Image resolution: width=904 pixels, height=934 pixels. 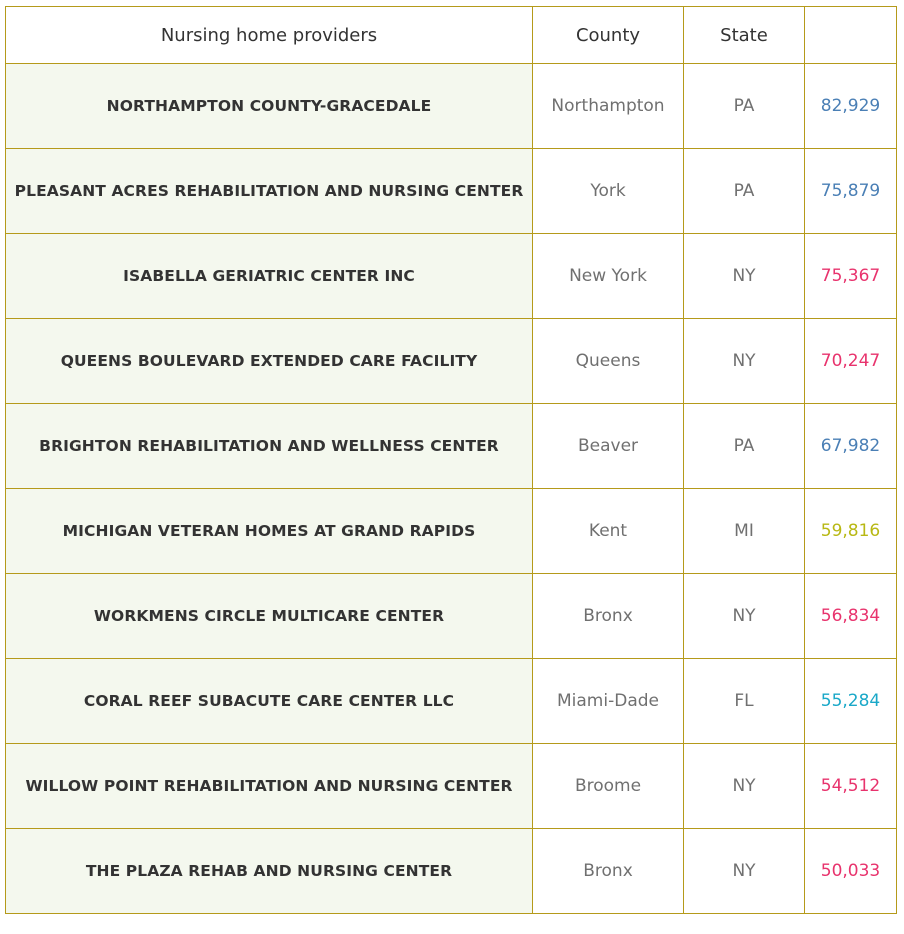 I want to click on provider-cell: ISABELLA GERIATRIC CENTER INC, so click(x=269, y=276).